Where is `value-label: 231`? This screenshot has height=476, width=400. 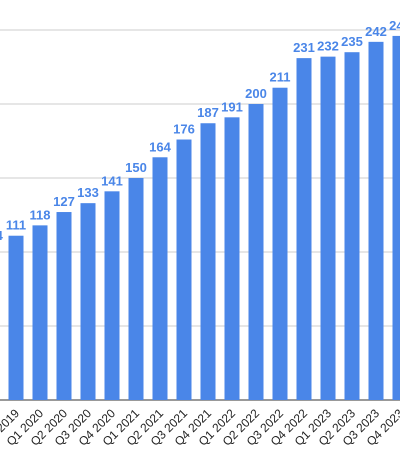 value-label: 231 is located at coordinates (304, 47).